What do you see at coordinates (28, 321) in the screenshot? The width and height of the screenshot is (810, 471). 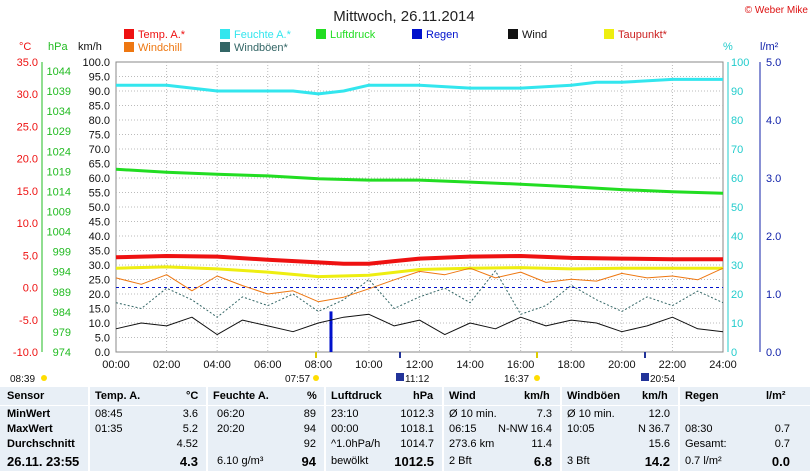 I see `temp-tick-label: -5.0` at bounding box center [28, 321].